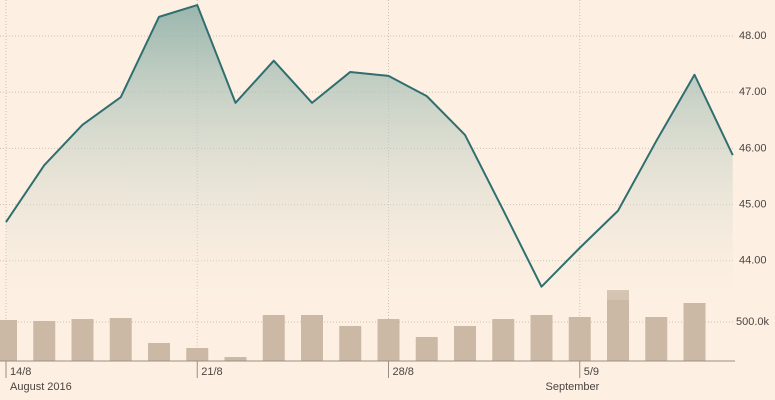 The image size is (775, 400). Describe the element at coordinates (753, 204) in the screenshot. I see `y-tick-label: 45.00` at that location.